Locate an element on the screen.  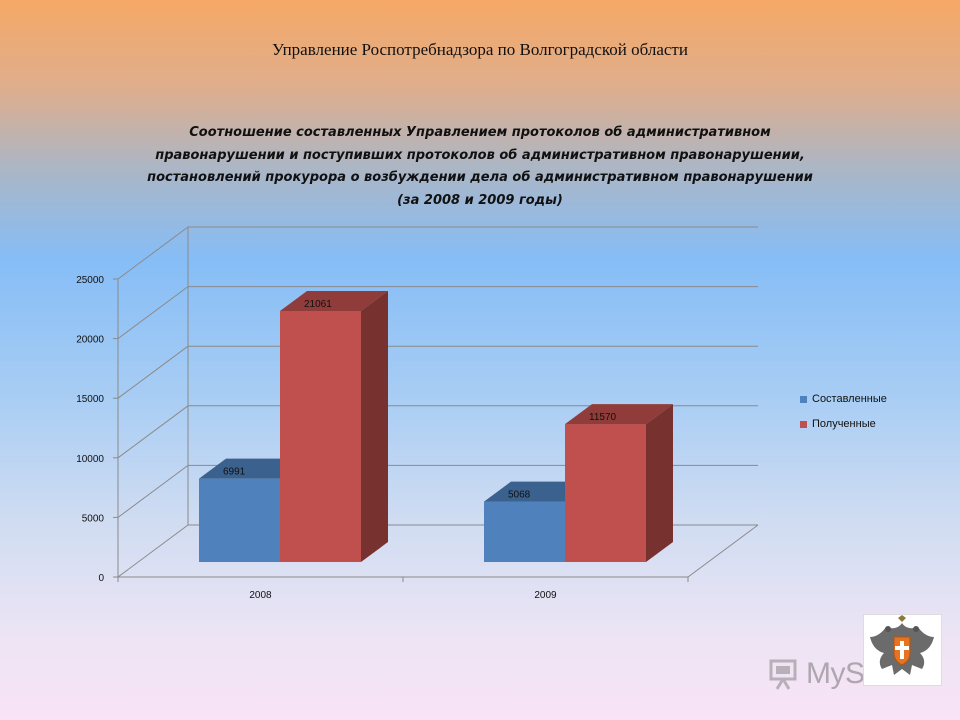
bar-Полученные-2009 is located at coordinates (619, 483).